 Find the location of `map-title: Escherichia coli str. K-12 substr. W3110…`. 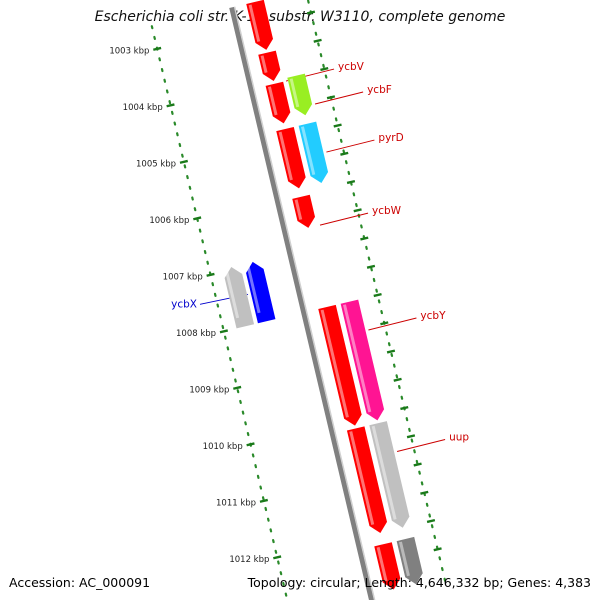

map-title: Escherichia coli str. K-12 substr. W3110… is located at coordinates (300, 17).